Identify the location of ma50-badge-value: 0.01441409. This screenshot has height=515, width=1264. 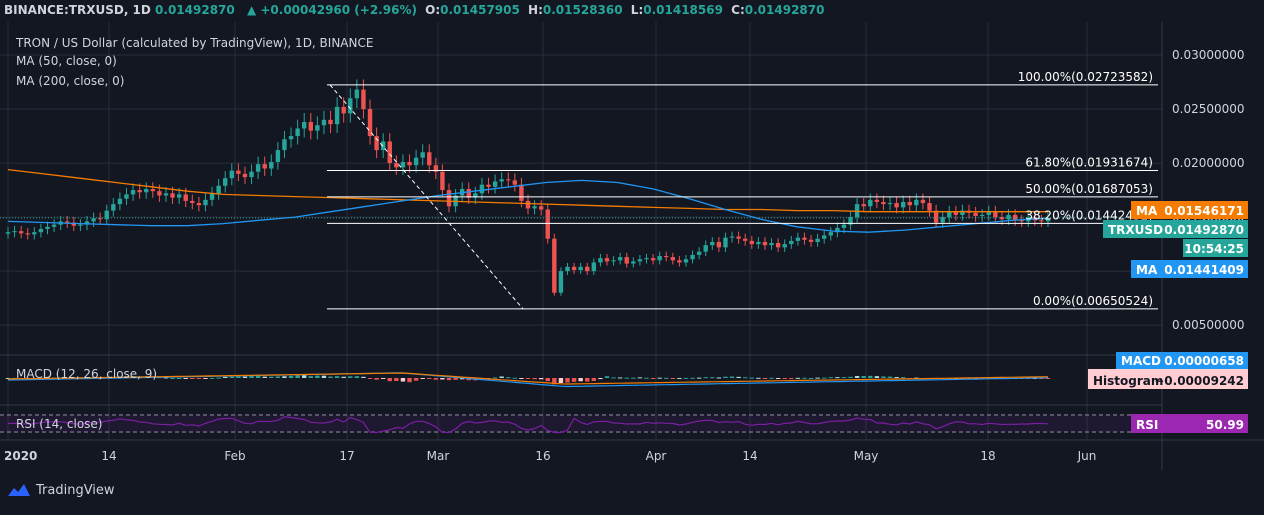
(1204, 270).